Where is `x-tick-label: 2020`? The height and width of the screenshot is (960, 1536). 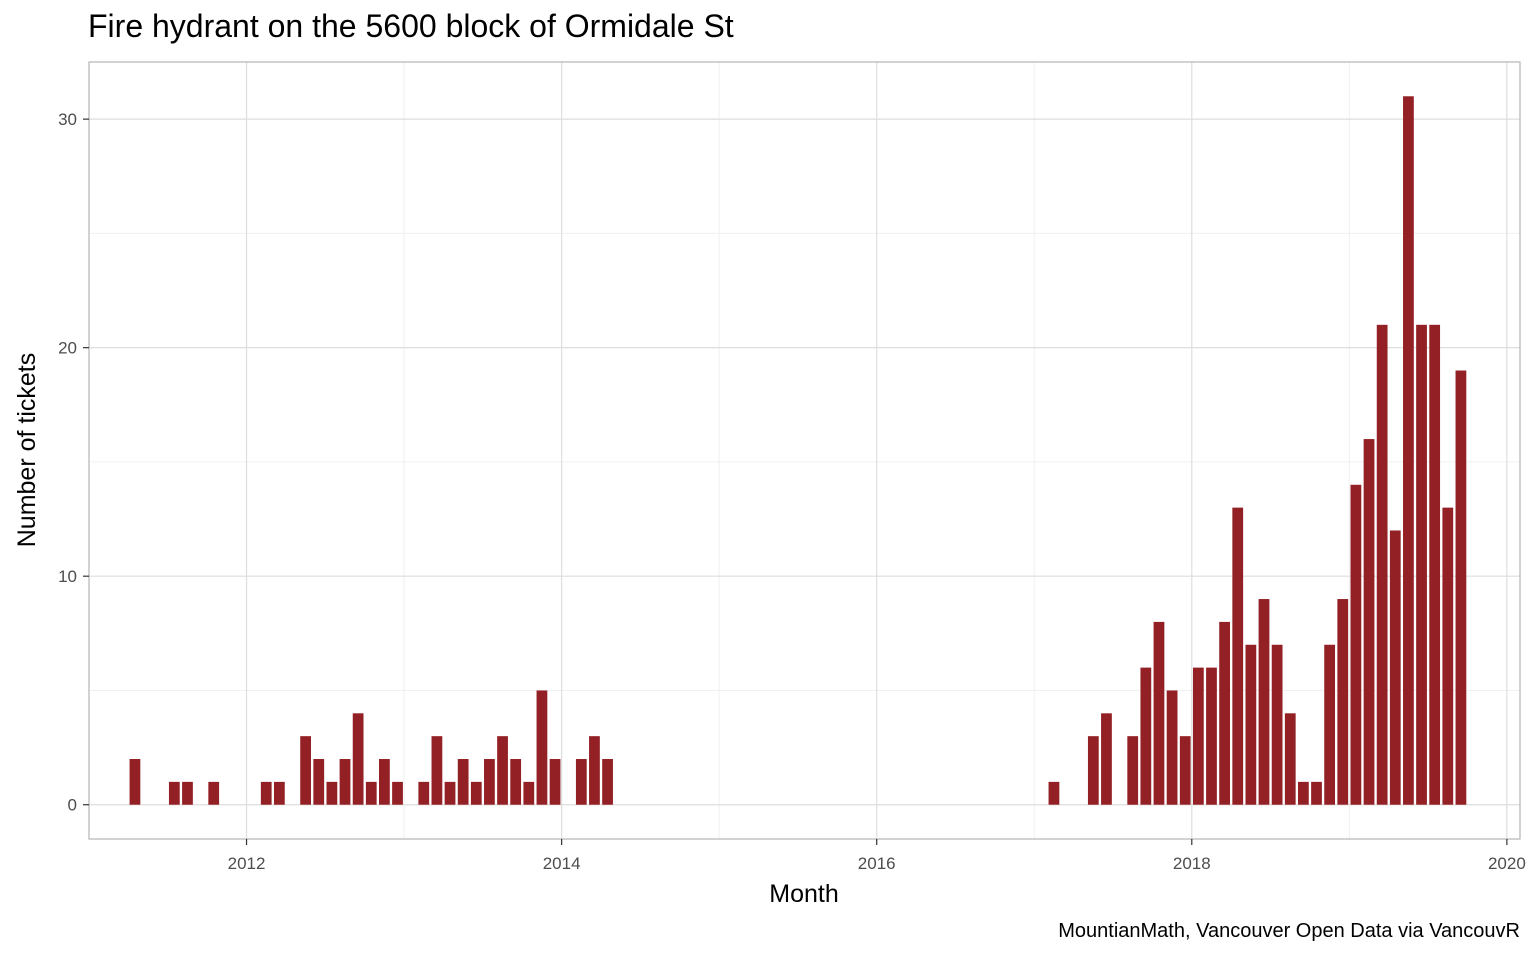 x-tick-label: 2020 is located at coordinates (1507, 863).